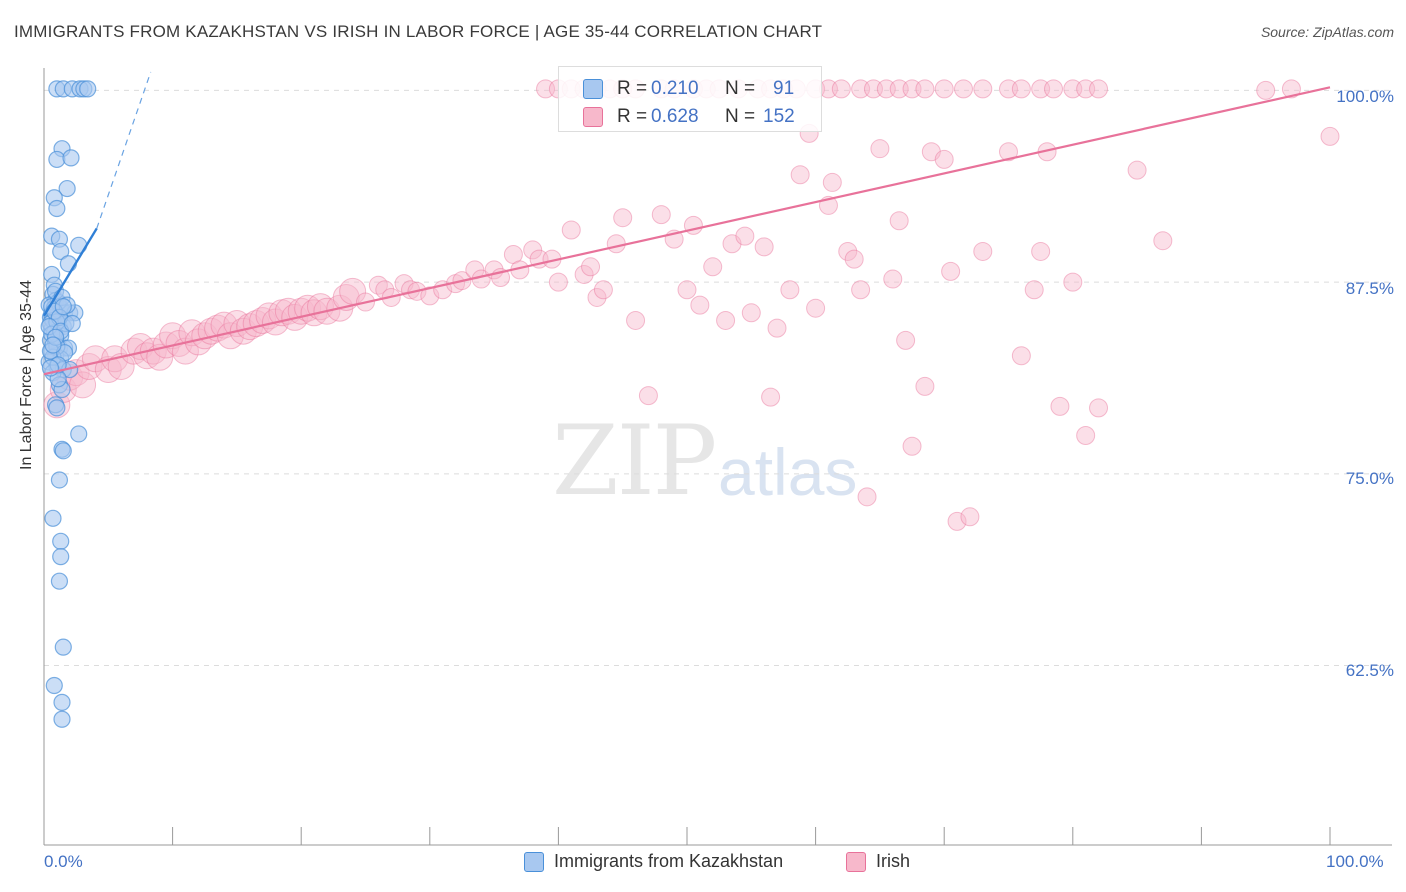 This screenshot has width=1406, height=892. I want to click on kazakhstan-trend-extension, so click(124, 150).